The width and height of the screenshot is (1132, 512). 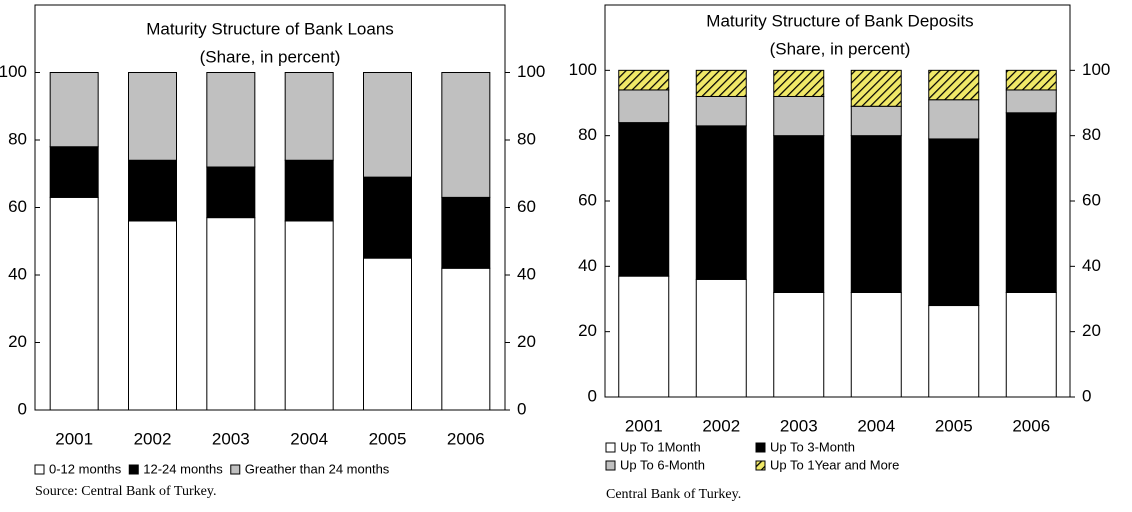 What do you see at coordinates (673, 494) in the screenshot?
I see `source-note: Central Bank of Turkey.` at bounding box center [673, 494].